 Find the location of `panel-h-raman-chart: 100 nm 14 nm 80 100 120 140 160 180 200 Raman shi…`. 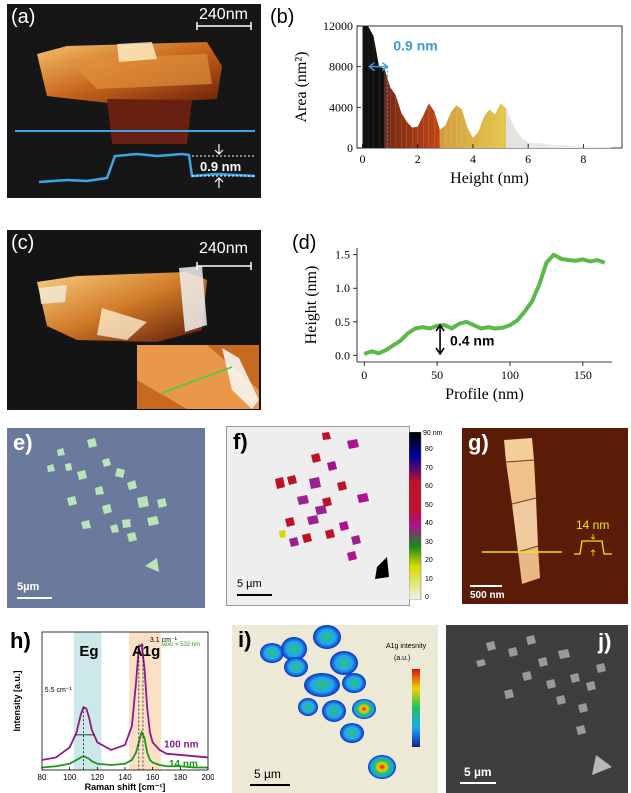

panel-h-raman-chart: 100 nm 14 nm 80 100 120 140 160 180 200 Raman shi… is located at coordinates (109, 707).